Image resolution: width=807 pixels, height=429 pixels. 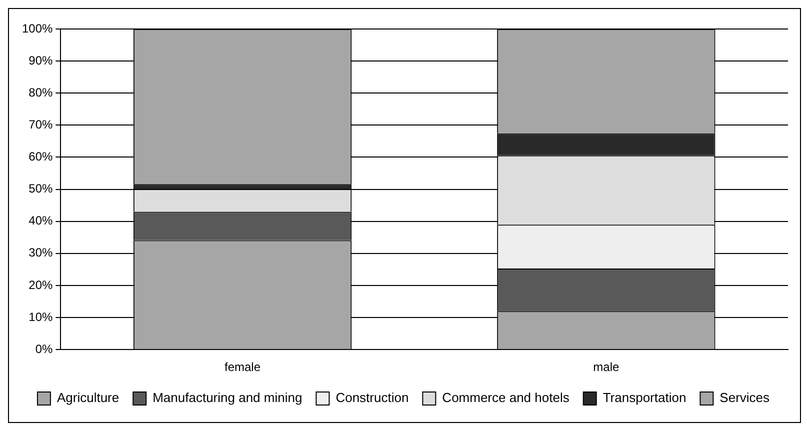 I want to click on y-tick-label: 0%, so click(x=44, y=349).